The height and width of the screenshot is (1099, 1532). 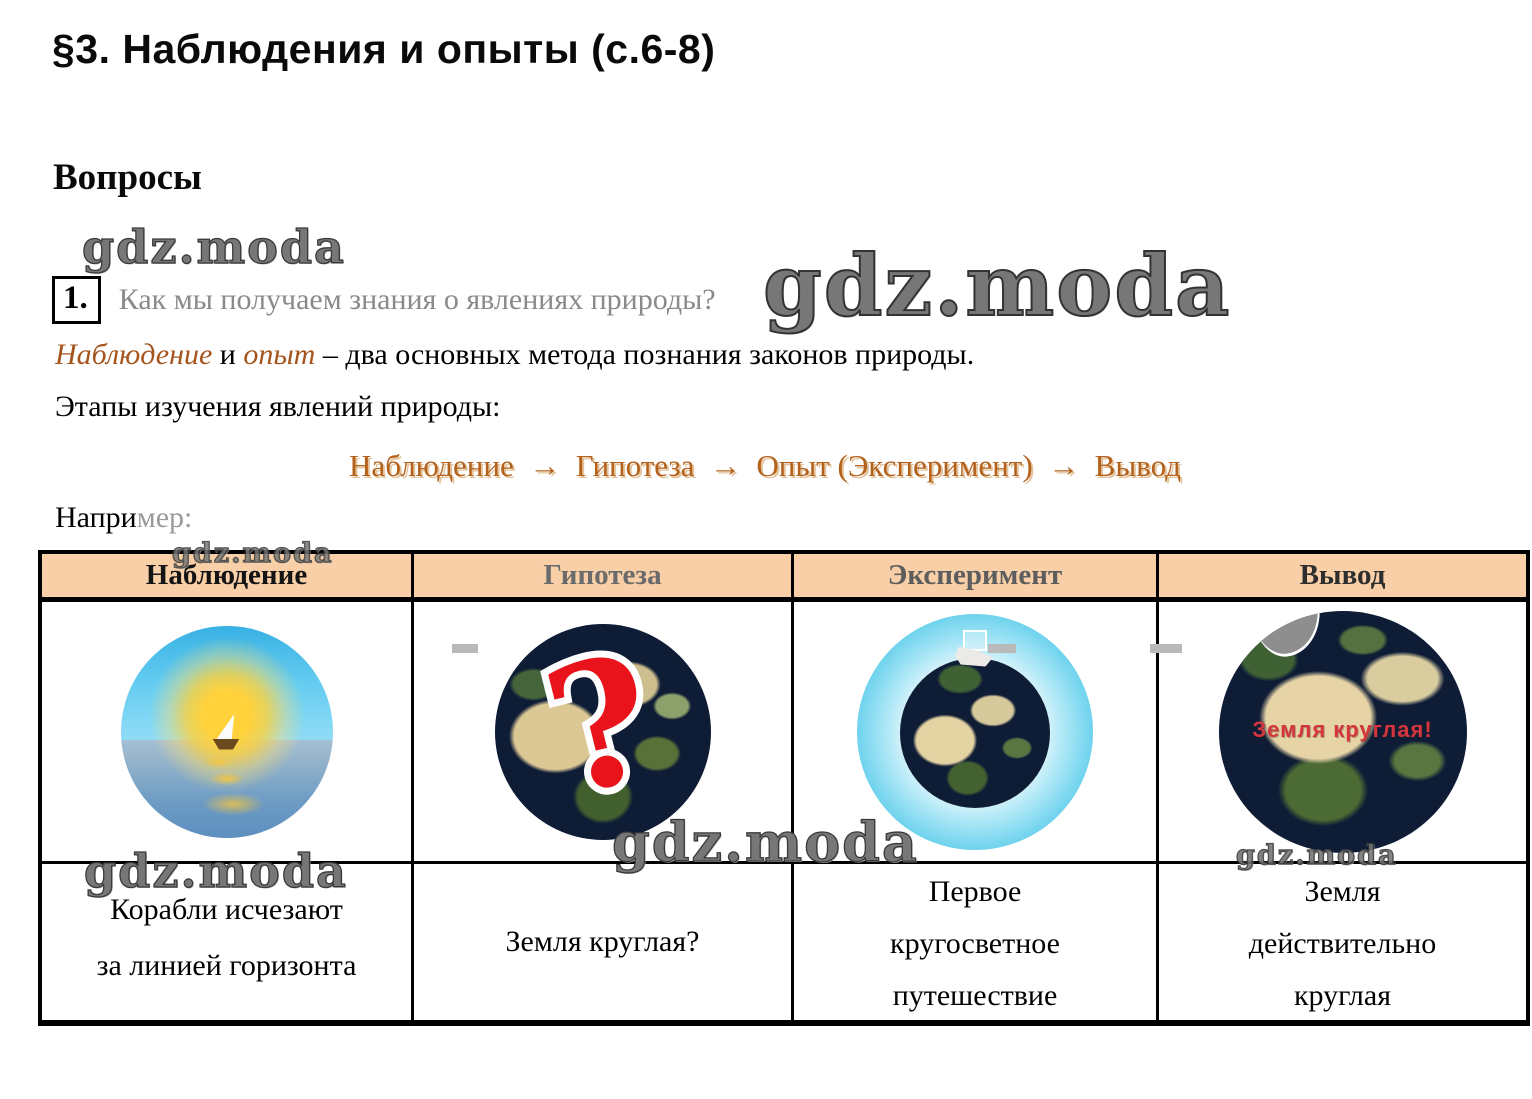 I want to click on table-text-cell-hypothesis: Земля круглая?, so click(x=604, y=942).